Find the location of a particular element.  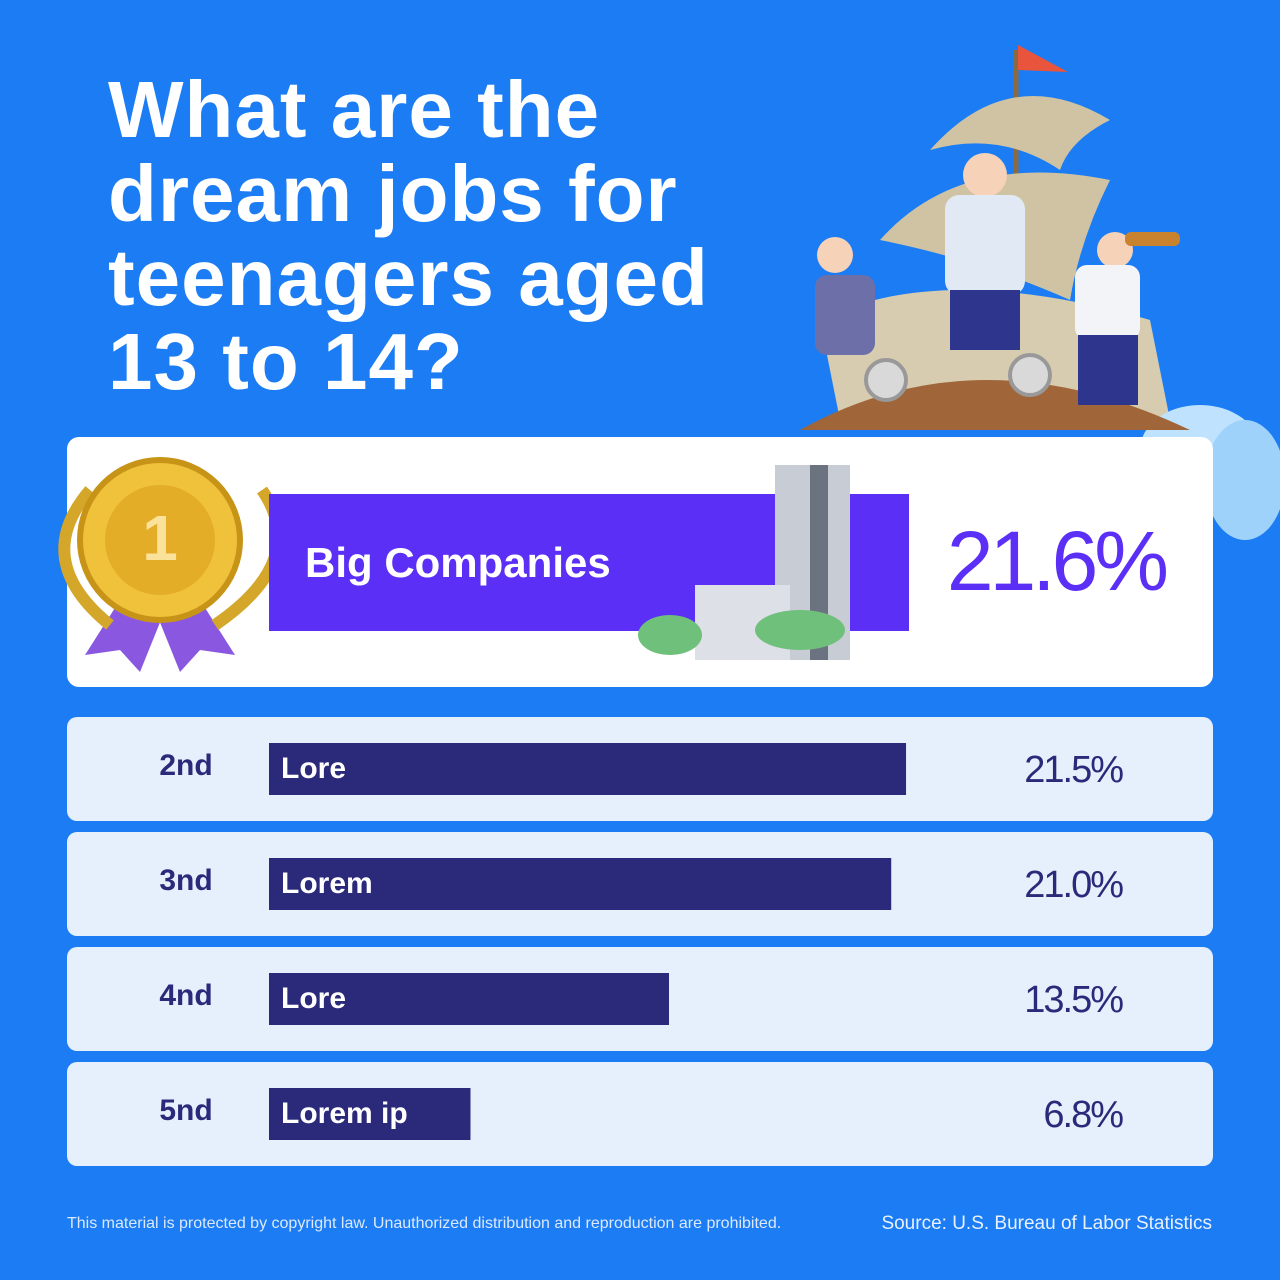

category-label: Lorem ip is located at coordinates (344, 1113).